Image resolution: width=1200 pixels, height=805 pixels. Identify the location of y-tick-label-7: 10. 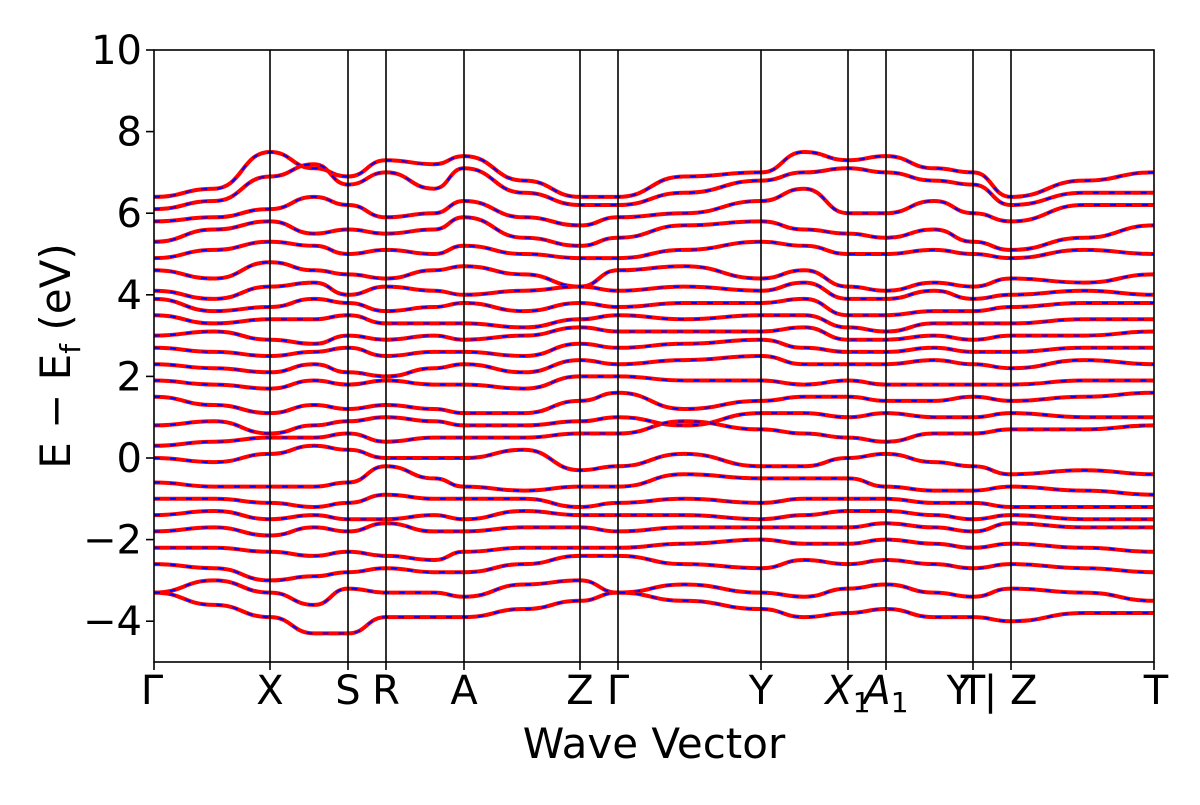
(116, 51).